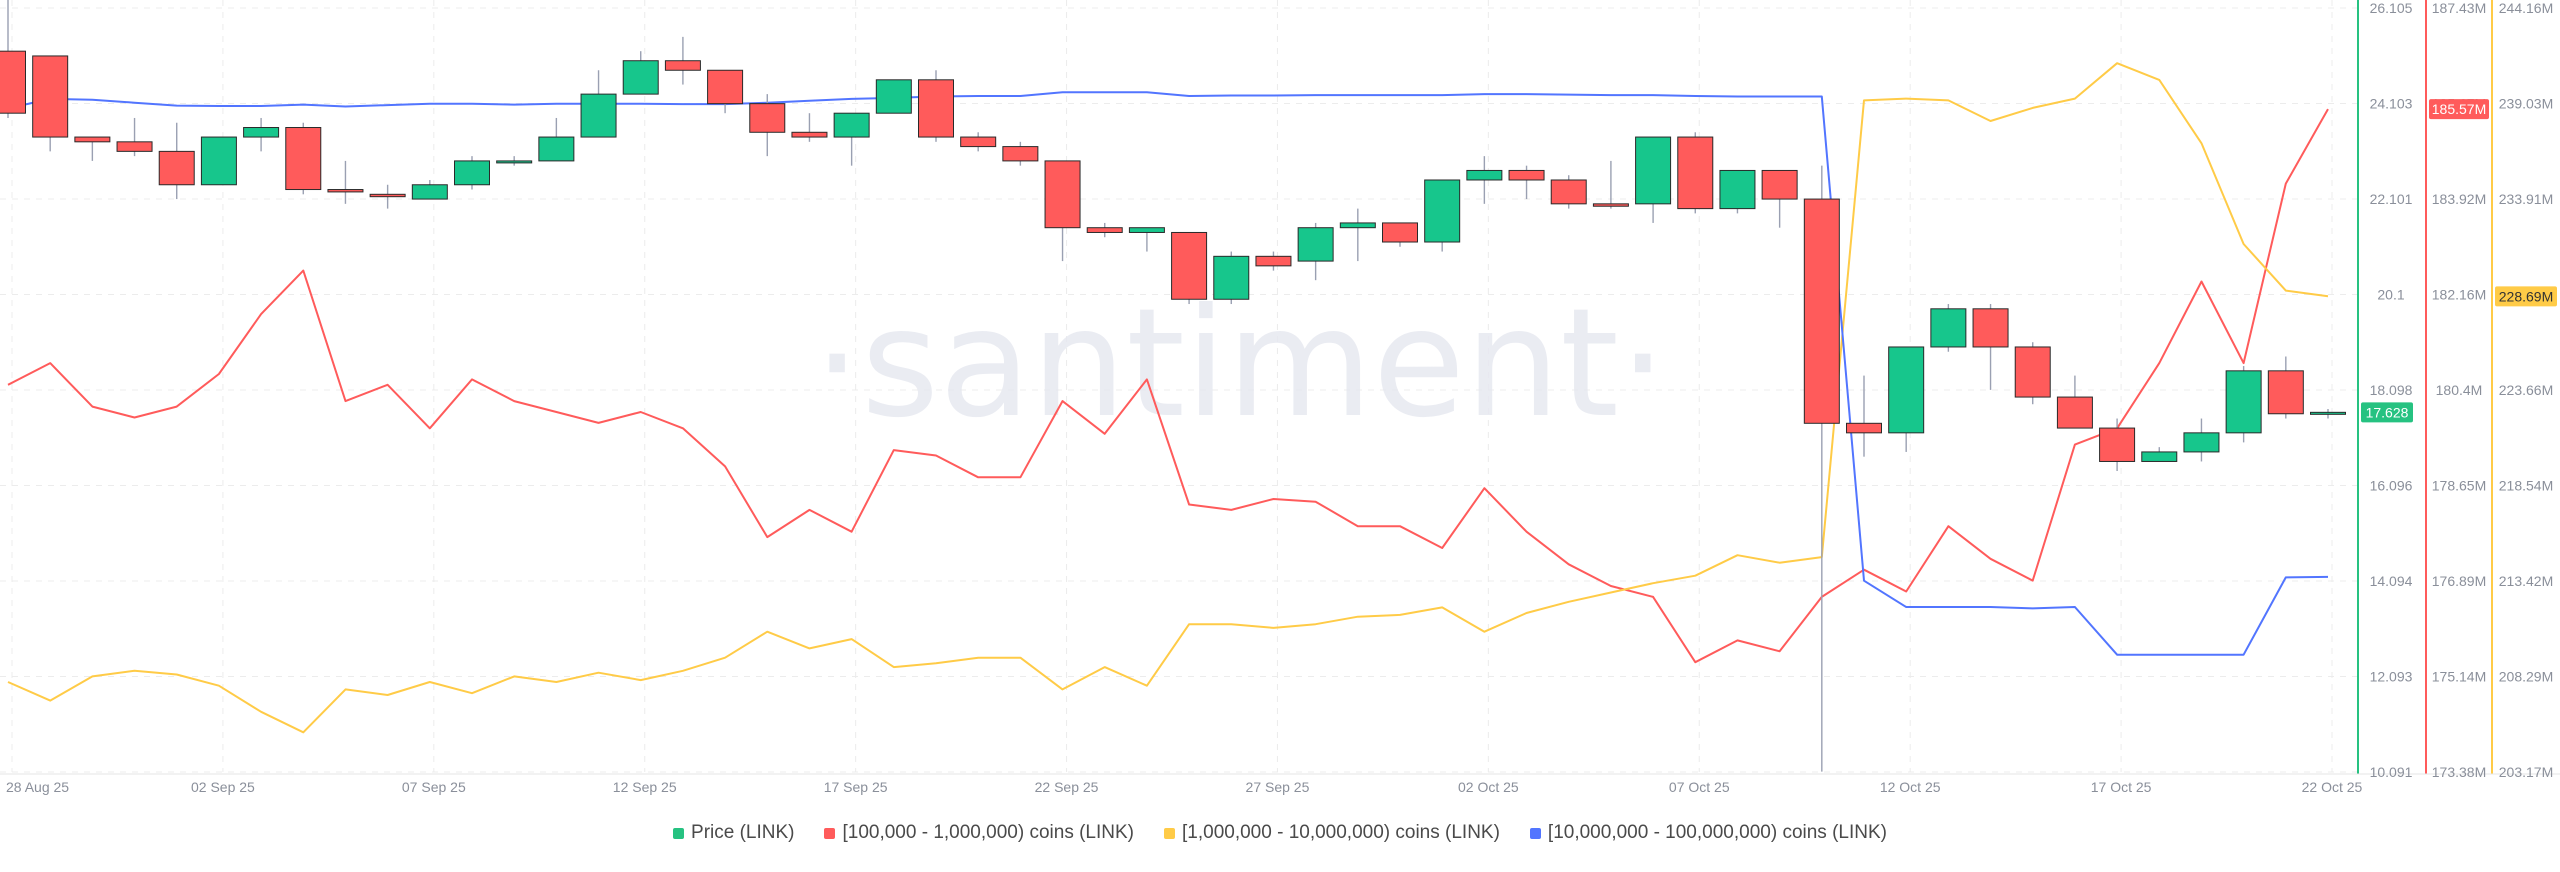 This screenshot has height=872, width=2560. Describe the element at coordinates (2391, 772) in the screenshot. I see `price-axis-tick-label: 10.091` at that location.